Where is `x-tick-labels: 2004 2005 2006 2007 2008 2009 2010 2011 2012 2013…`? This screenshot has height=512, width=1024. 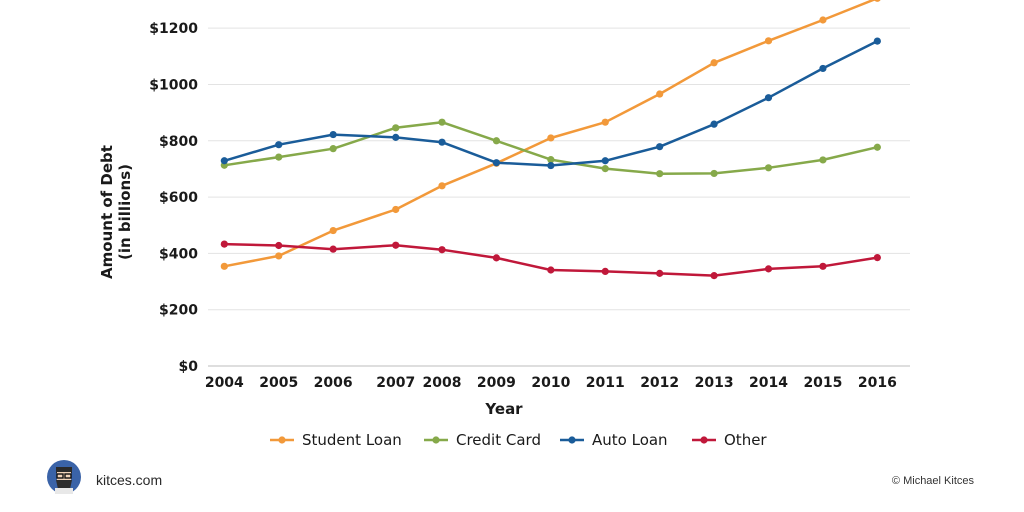
x-tick-labels: 2004 2005 2006 2007 2008 2009 2010 2011 2012 2013… is located at coordinates (551, 383).